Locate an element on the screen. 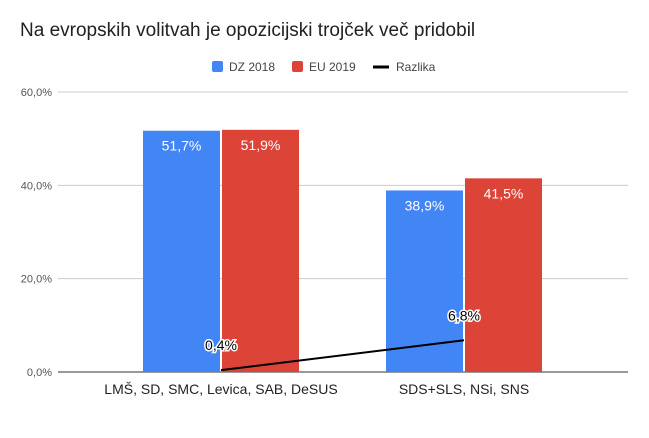  bar-data-label: 51,7% is located at coordinates (182, 146).